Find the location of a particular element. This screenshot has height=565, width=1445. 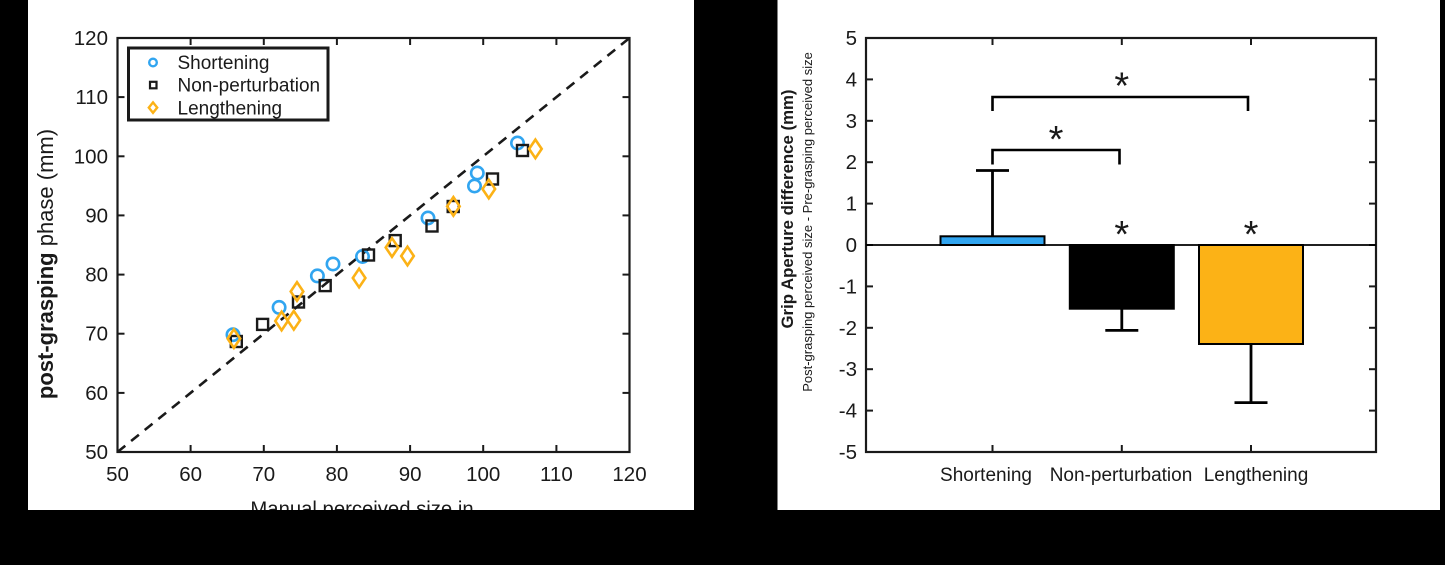

svg-text: post-grasping phase (mm) is located at coordinates (45, 264).